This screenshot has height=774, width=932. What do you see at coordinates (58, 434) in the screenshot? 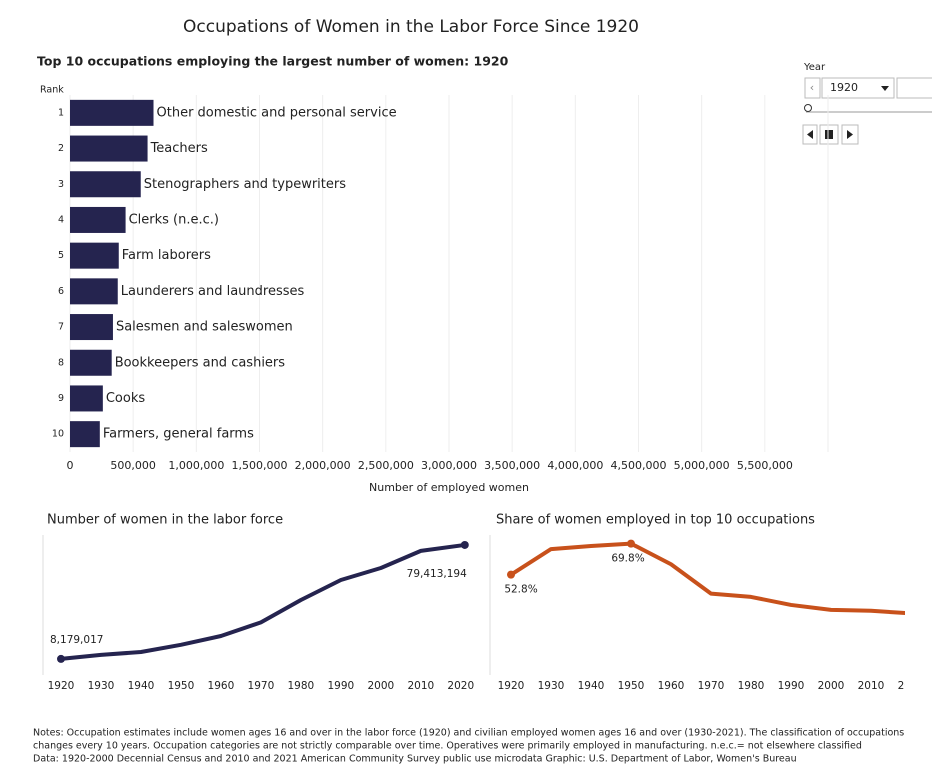
I see `rank: 10` at bounding box center [58, 434].